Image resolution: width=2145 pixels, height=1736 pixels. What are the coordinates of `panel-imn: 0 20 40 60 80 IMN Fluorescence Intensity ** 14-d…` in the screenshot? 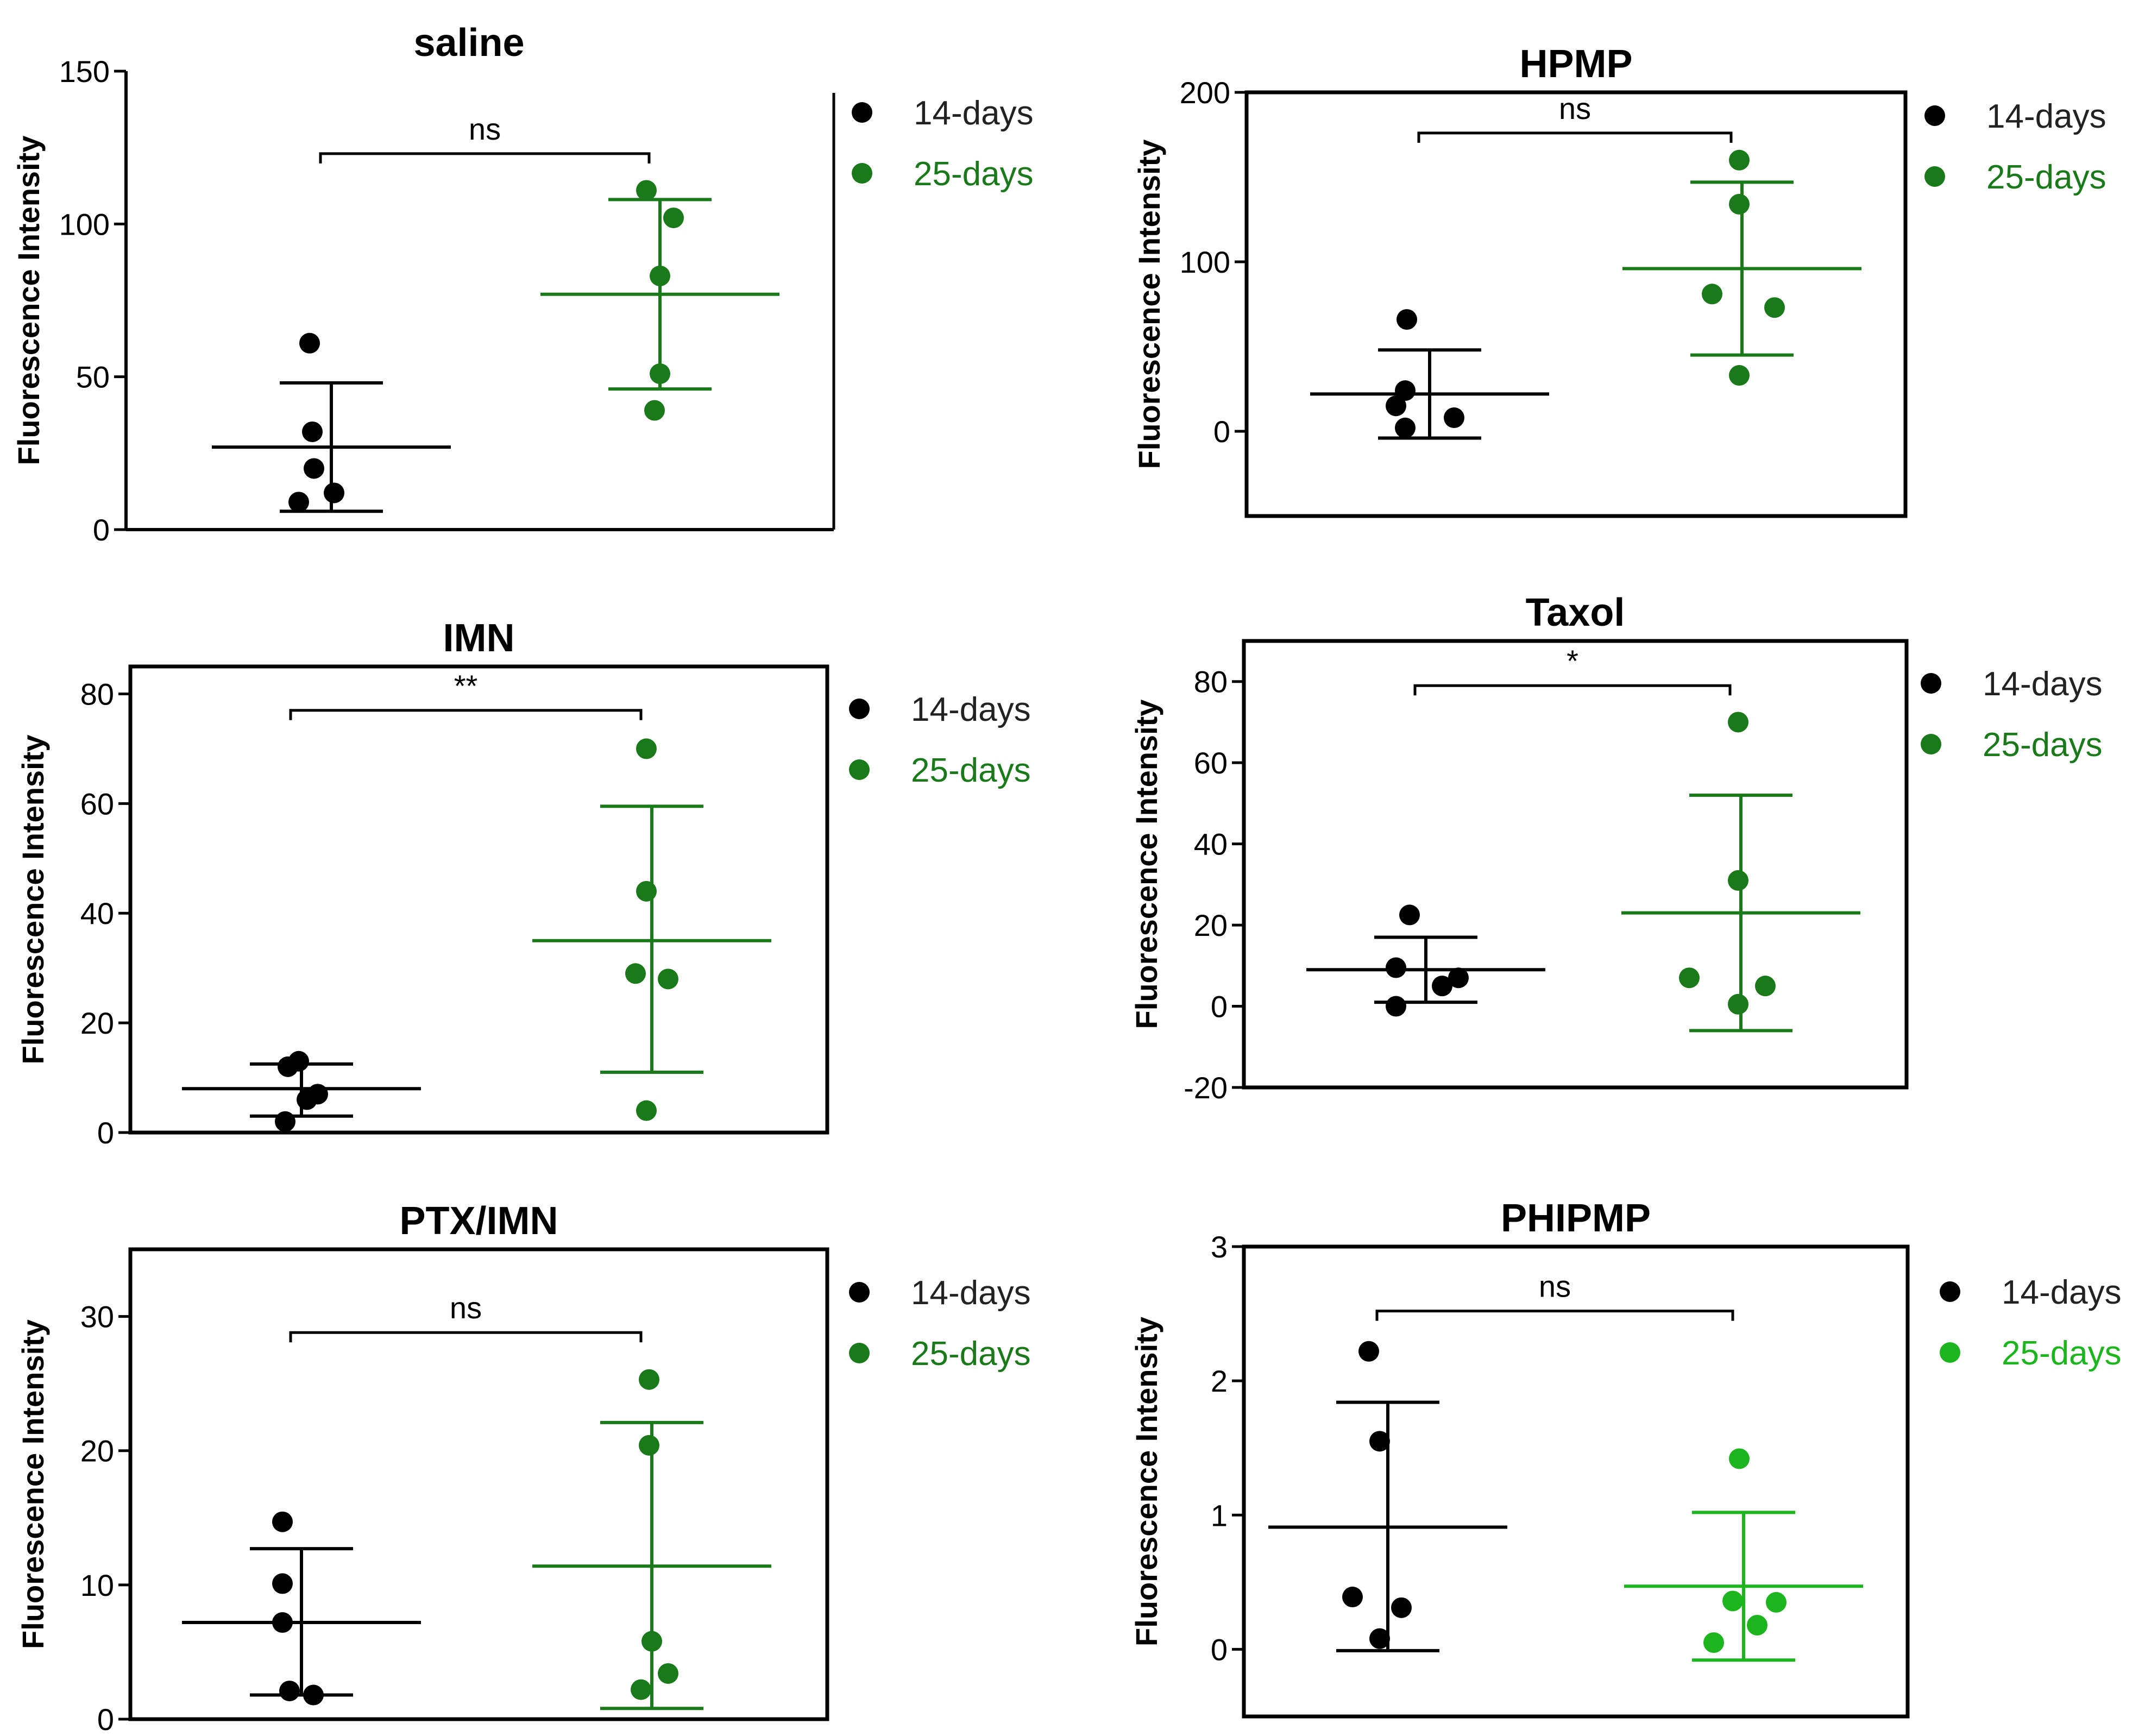 It's located at (523, 883).